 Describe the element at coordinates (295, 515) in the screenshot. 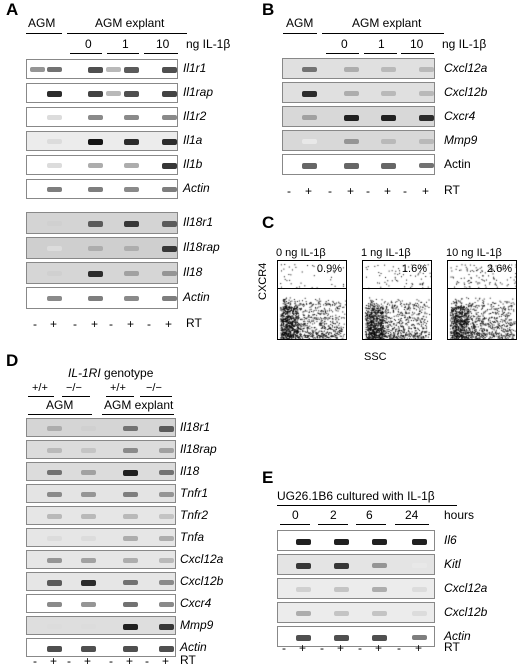

I see `panel-e-time-0: 0` at that location.